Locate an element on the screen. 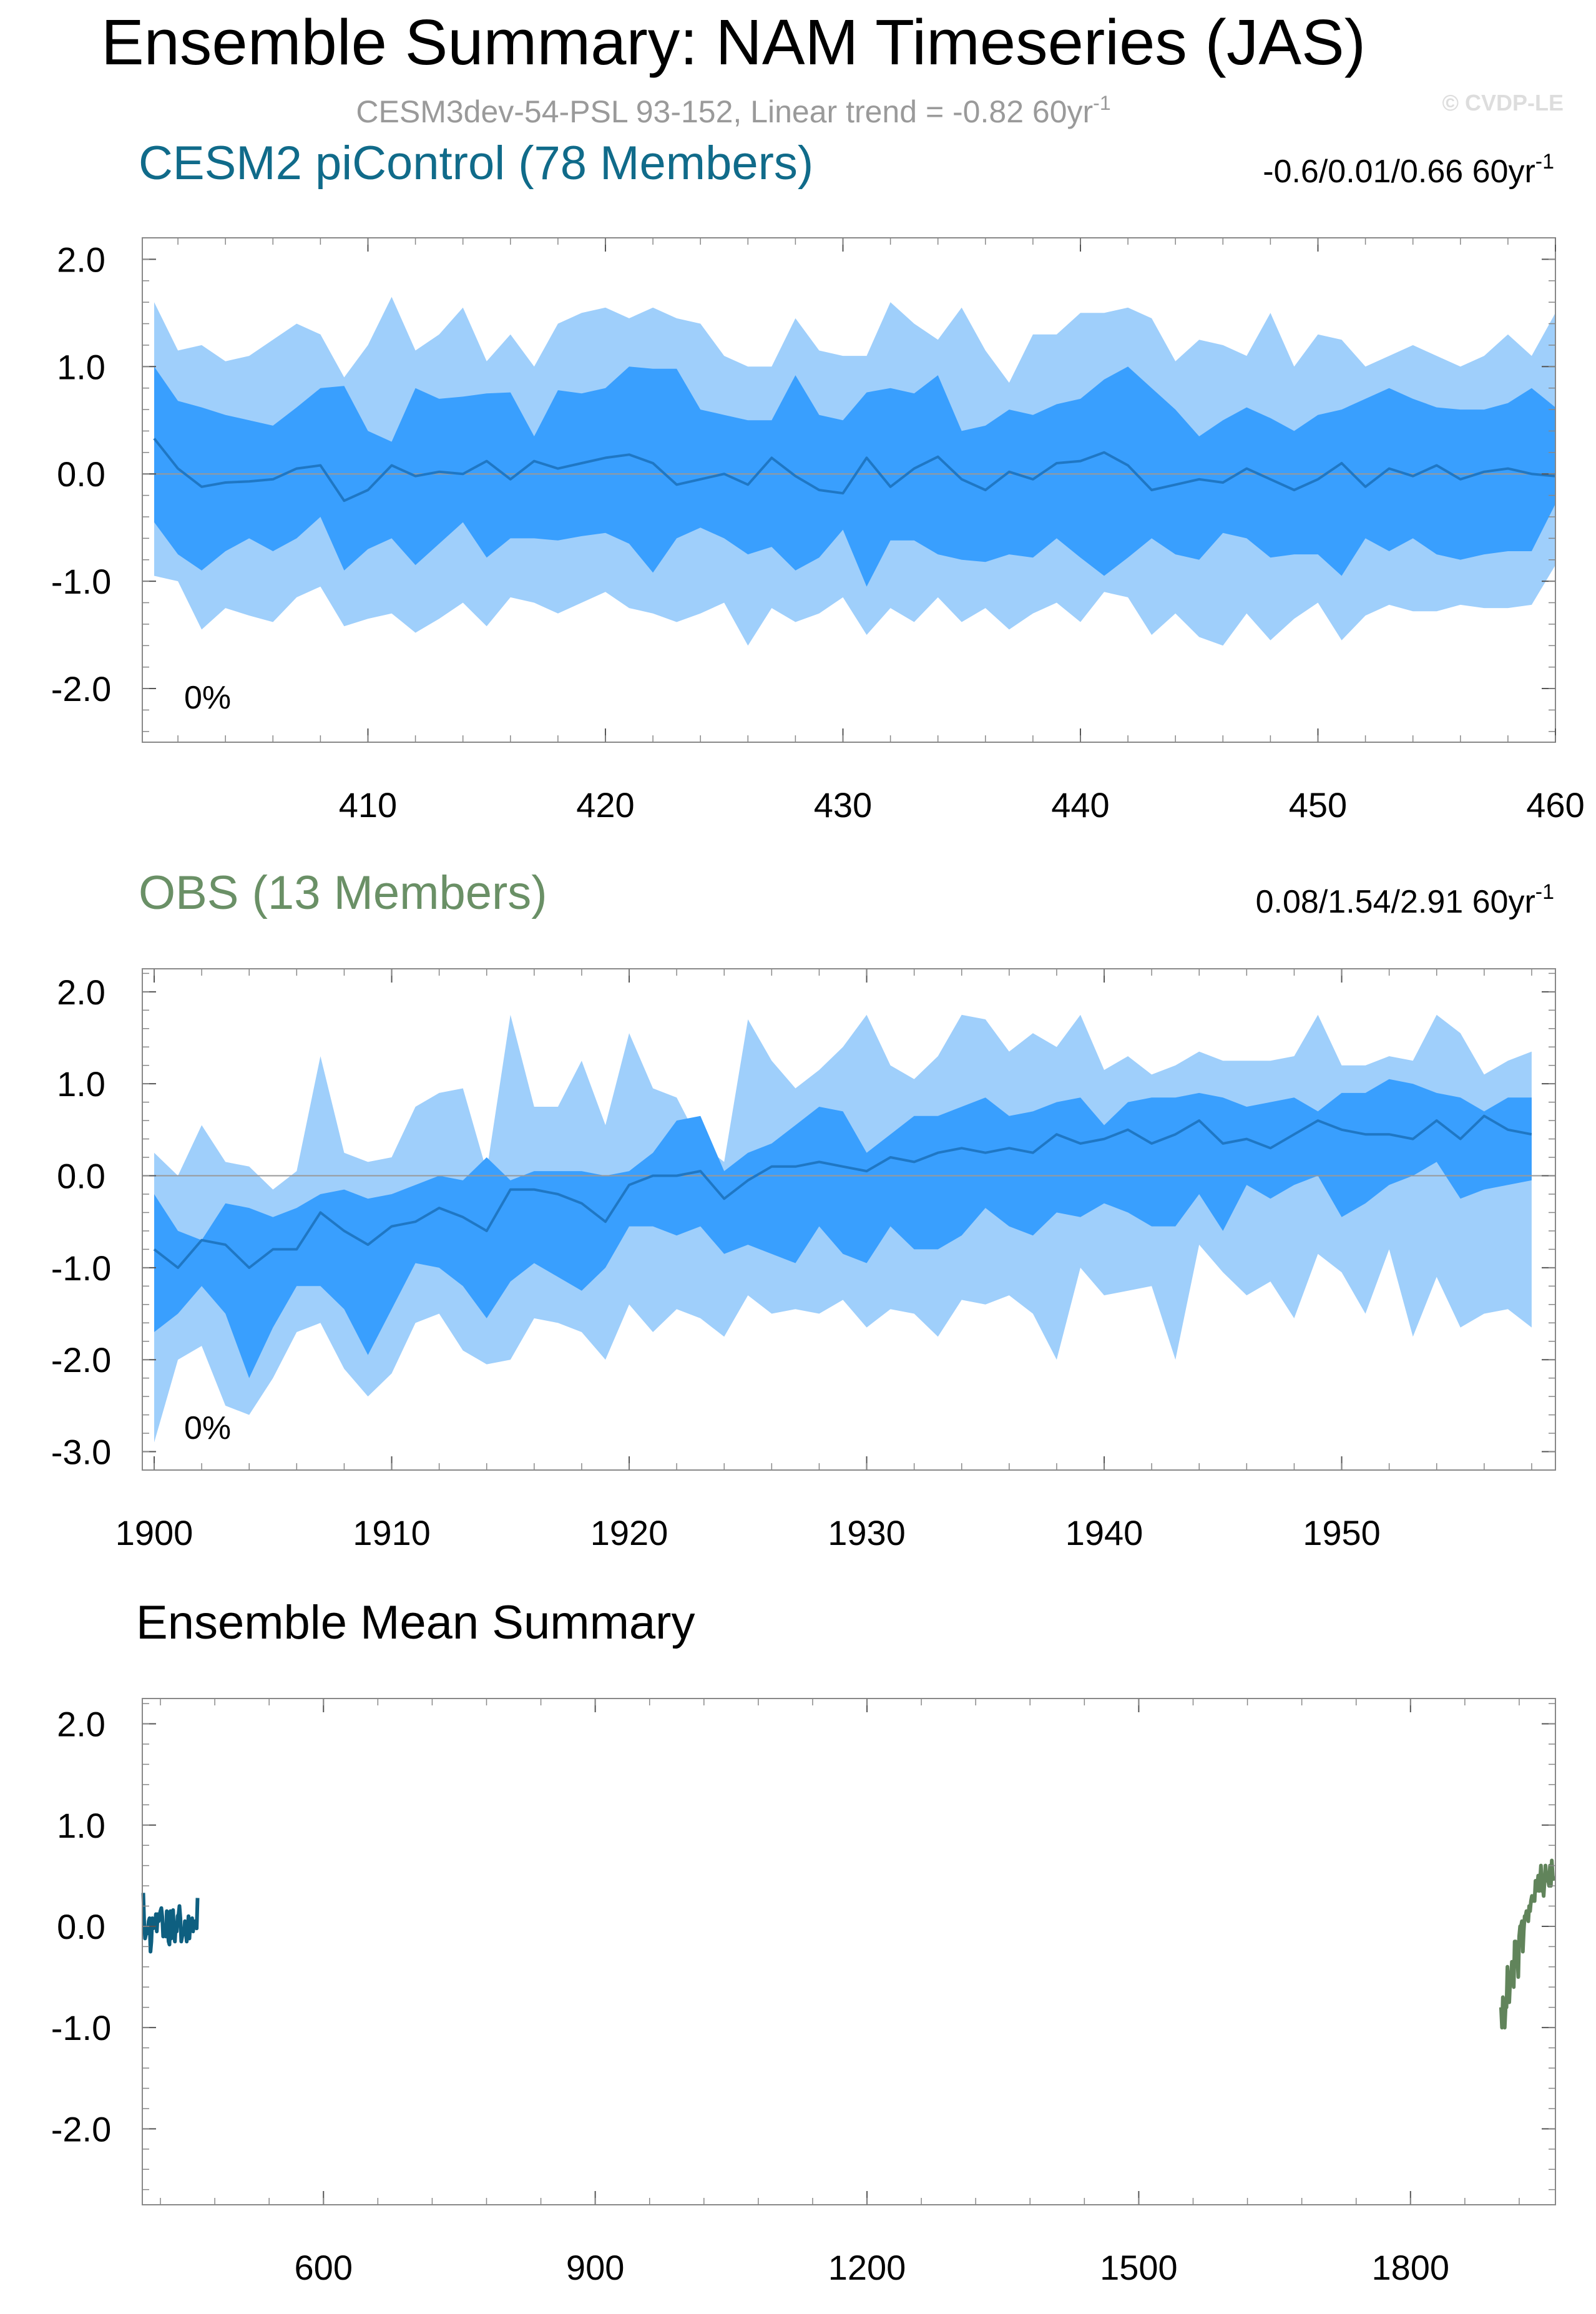 Image resolution: width=1596 pixels, height=2314 pixels. x-tick-label: 1940 is located at coordinates (1104, 1532).